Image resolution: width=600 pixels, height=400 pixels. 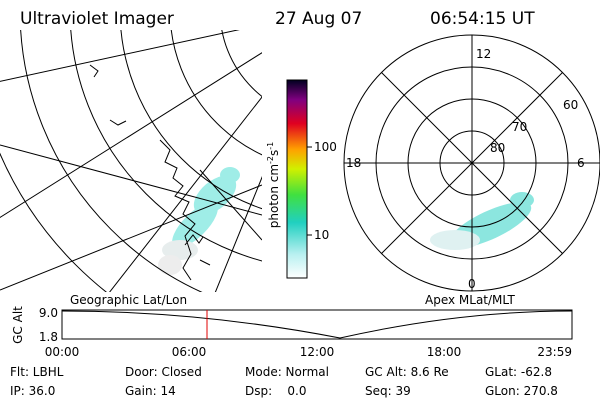 What do you see at coordinates (97, 19) in the screenshot?
I see `instrument: Ultraviolet Imager` at bounding box center [97, 19].